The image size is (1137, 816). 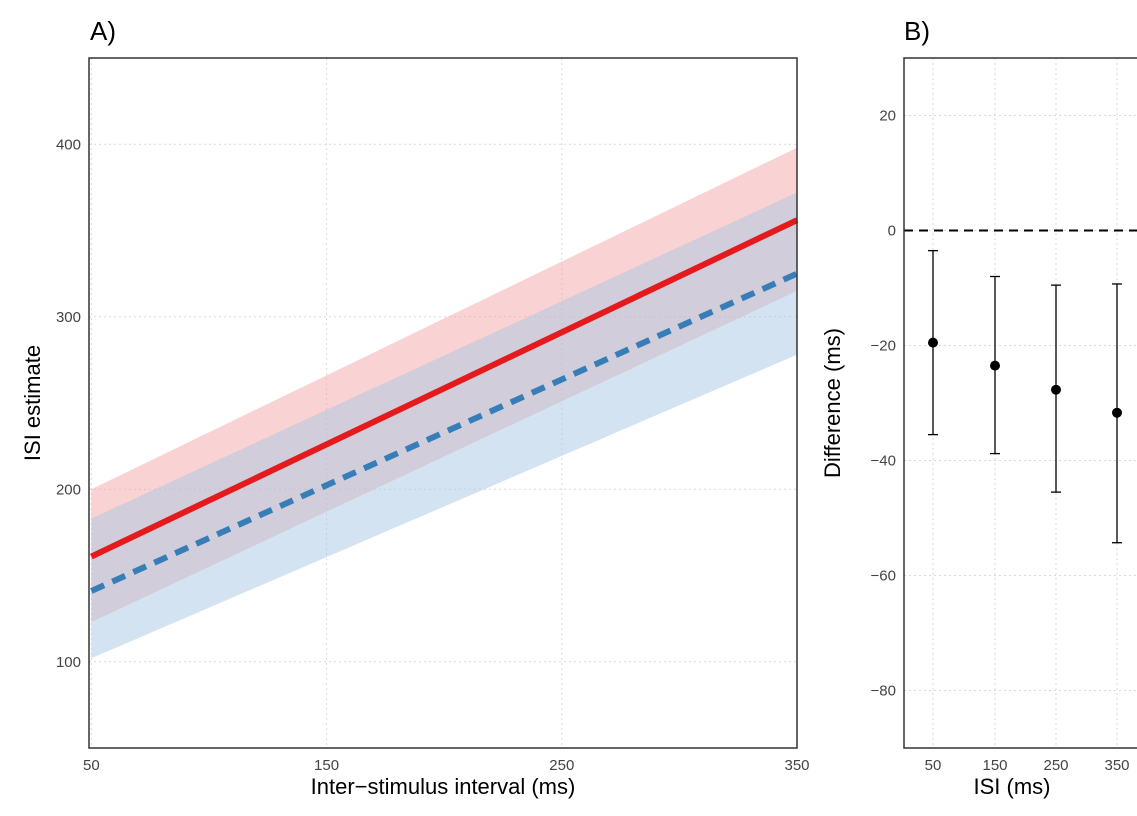 I want to click on panel-a-y-tick-label: 300, so click(x=68, y=317).